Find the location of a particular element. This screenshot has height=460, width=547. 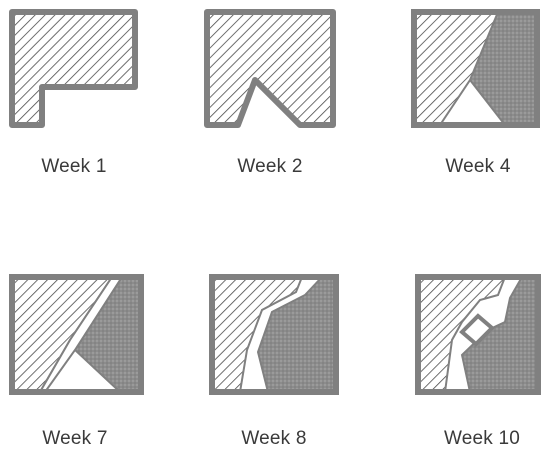

panel-label-week-2: Week 2 is located at coordinates (270, 166).